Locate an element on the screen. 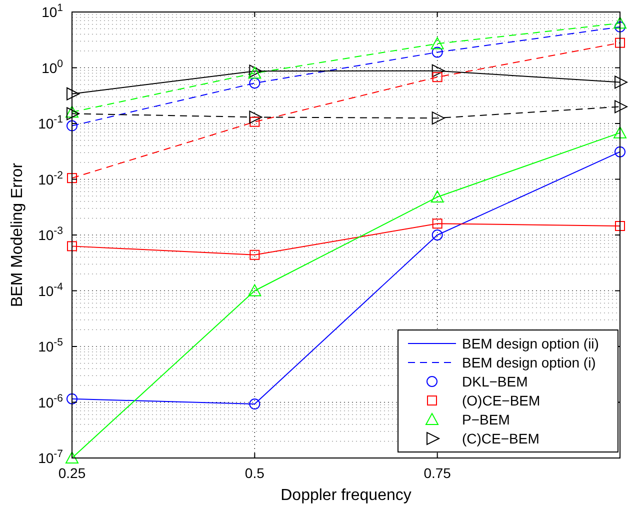 The height and width of the screenshot is (508, 637). legend-label: (C)CE−BEM is located at coordinates (501, 438).